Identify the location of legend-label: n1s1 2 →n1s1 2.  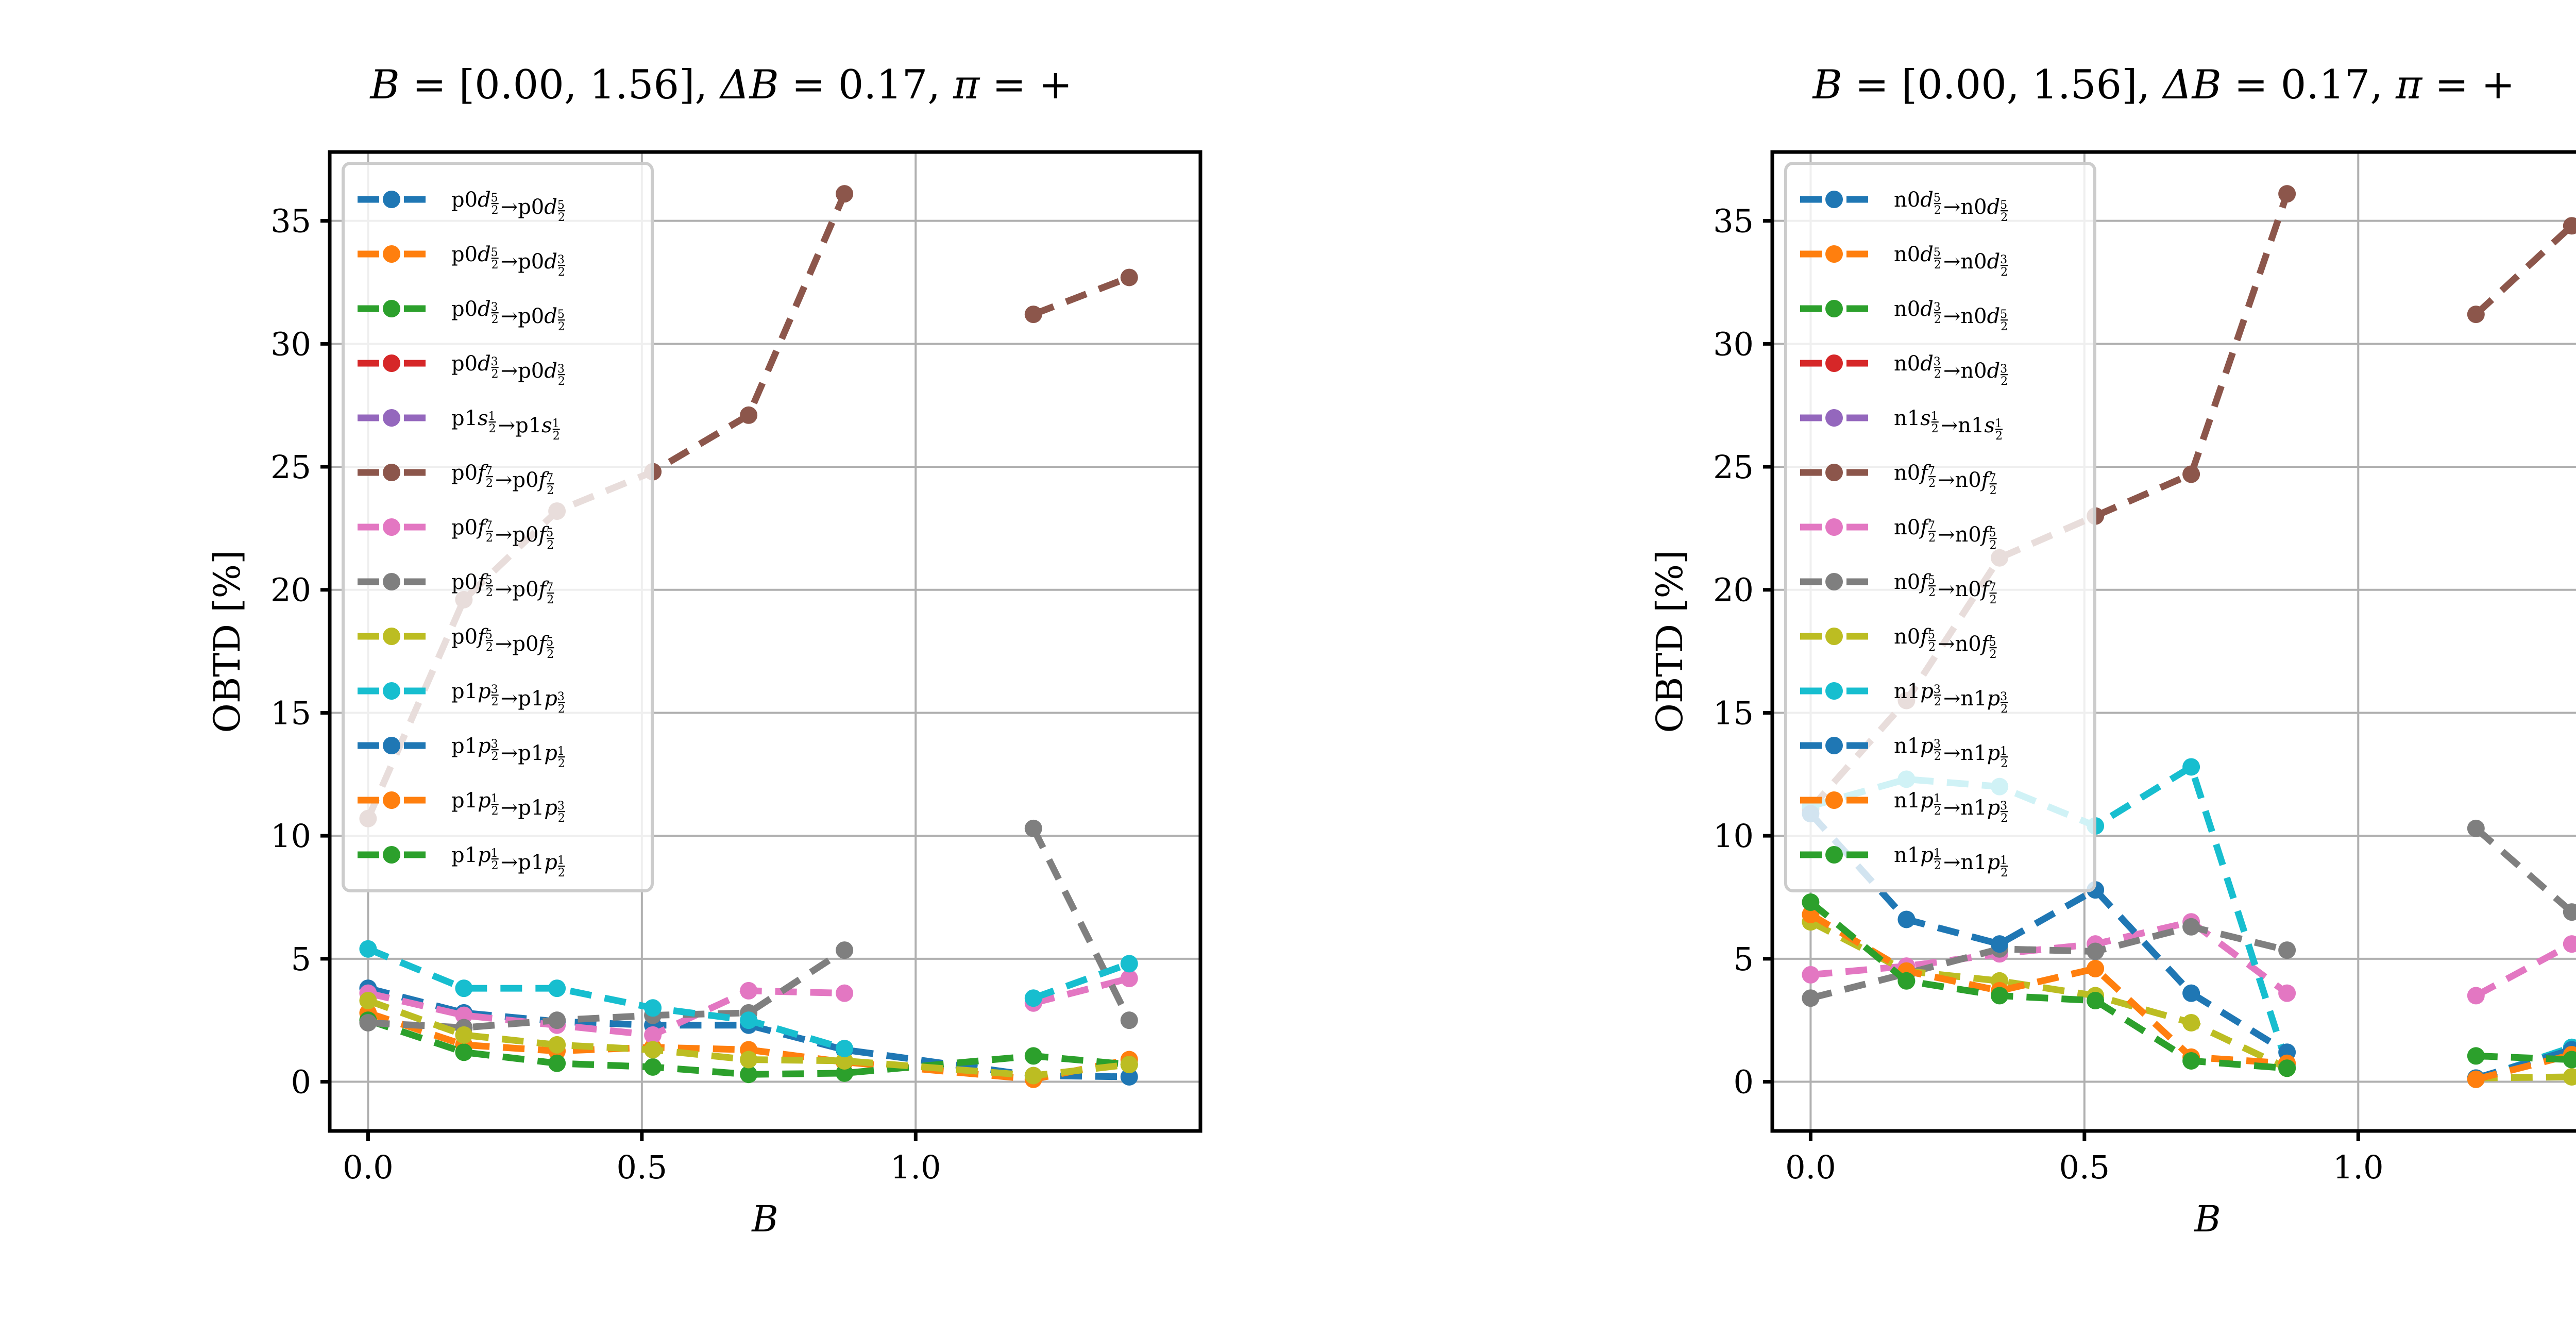
(1948, 425).